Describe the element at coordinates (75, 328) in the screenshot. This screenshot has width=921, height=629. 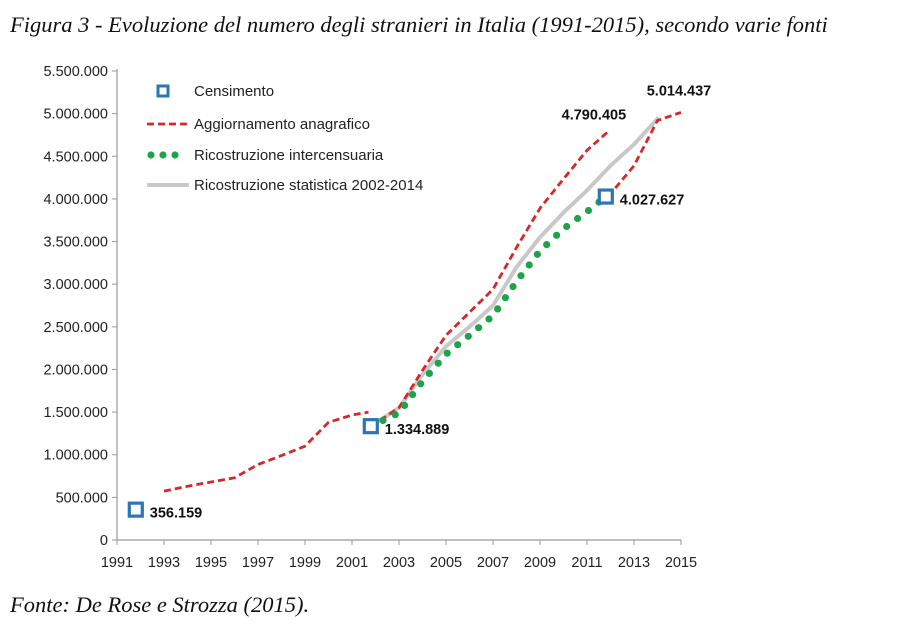
I see `y-tick-label: 2.500.000` at that location.